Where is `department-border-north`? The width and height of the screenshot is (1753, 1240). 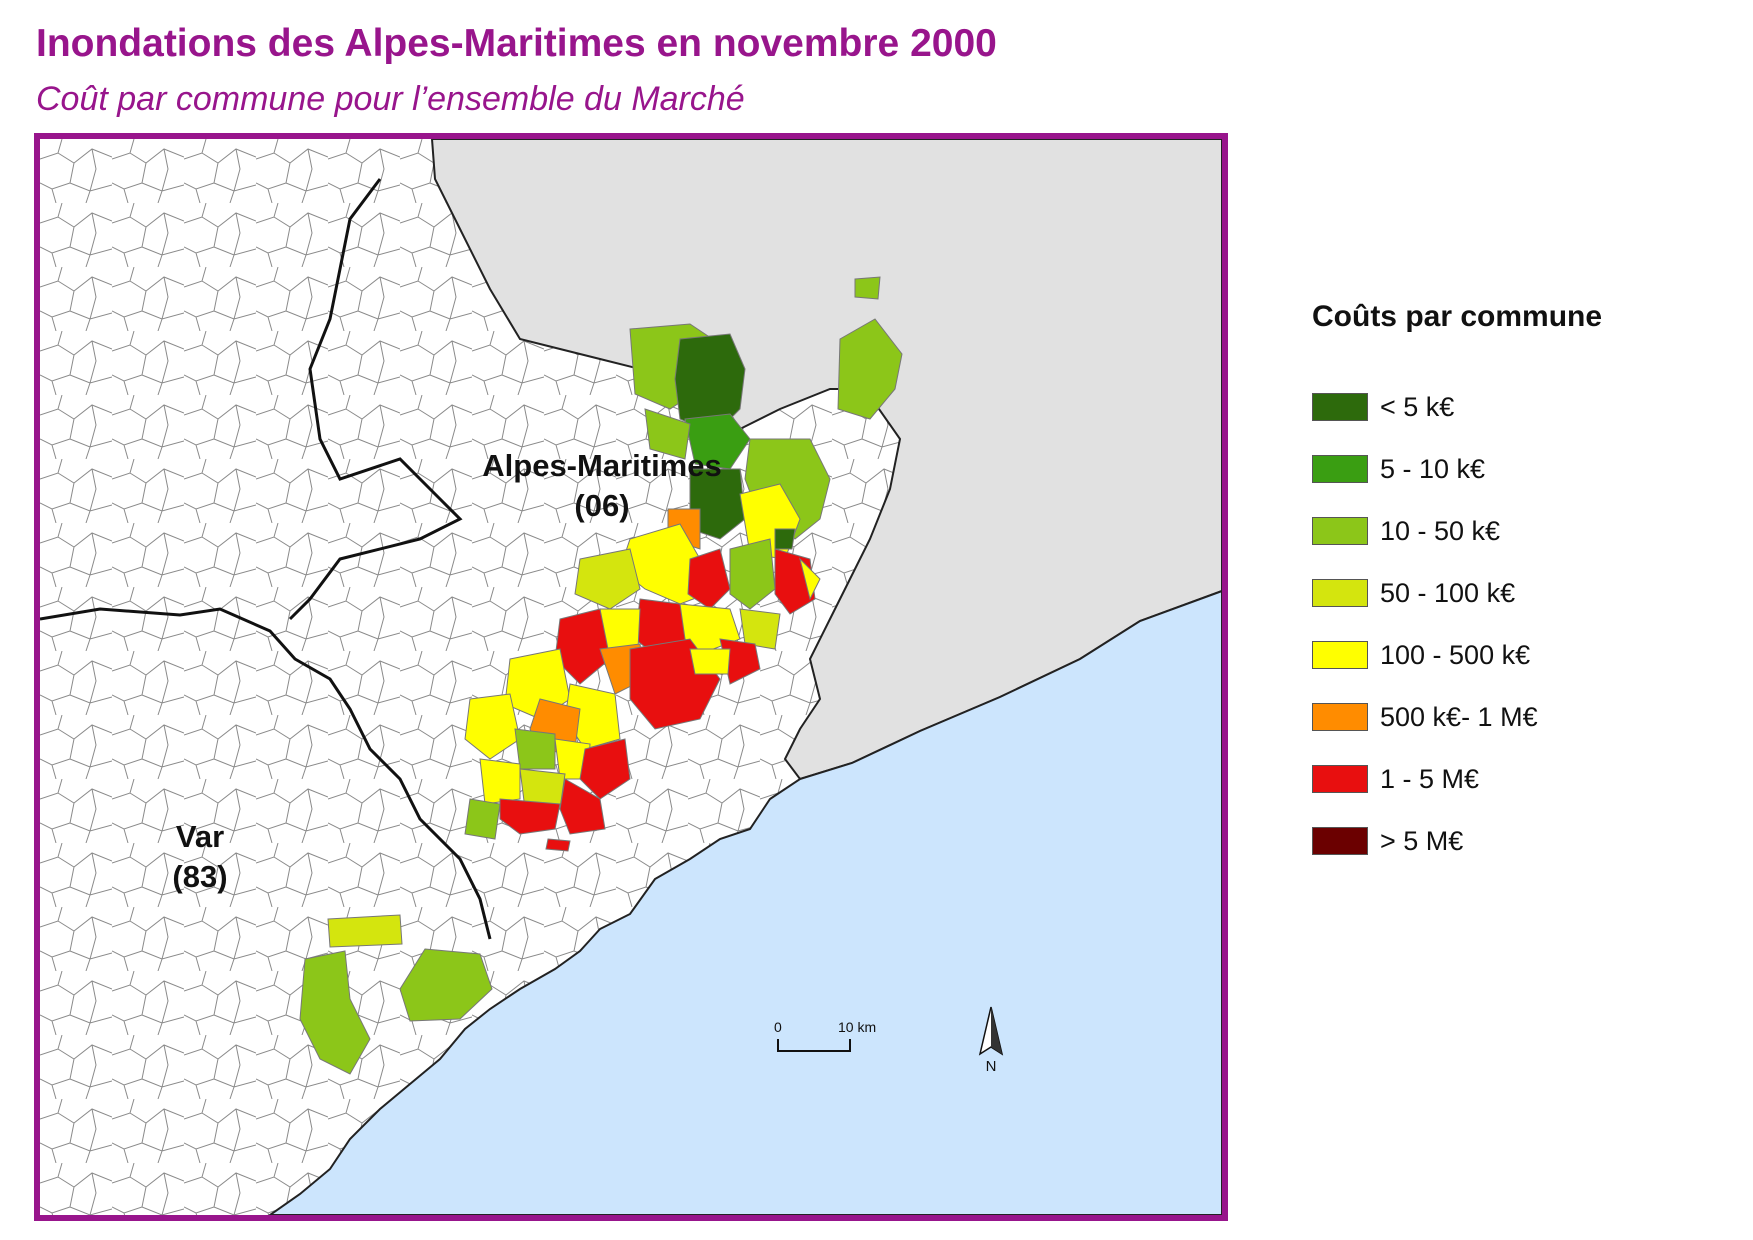 department-border-north is located at coordinates (375, 399).